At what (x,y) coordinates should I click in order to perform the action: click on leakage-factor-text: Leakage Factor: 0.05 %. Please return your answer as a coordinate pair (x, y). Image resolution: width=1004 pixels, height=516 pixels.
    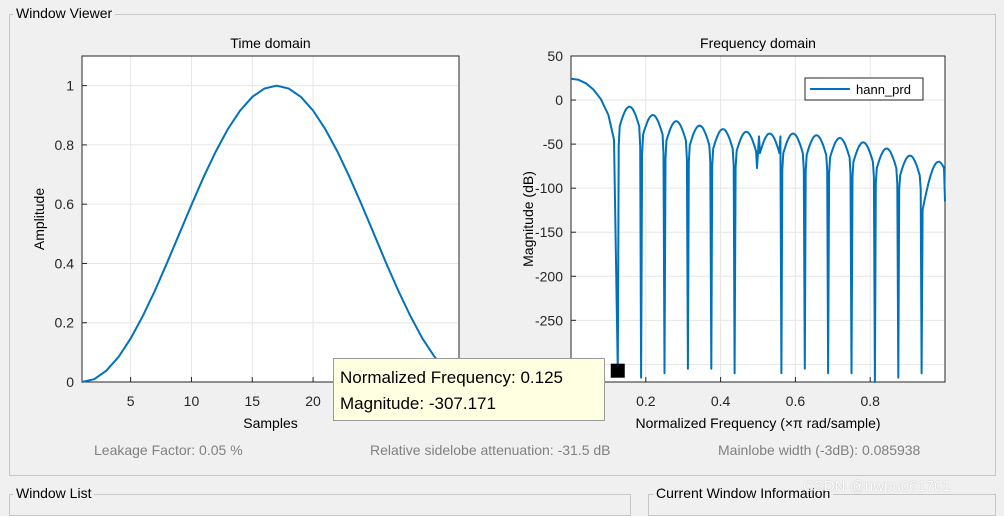
    Looking at the image, I should click on (168, 450).